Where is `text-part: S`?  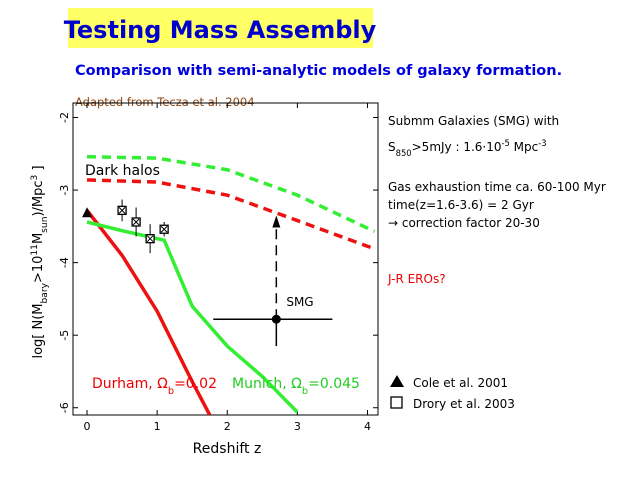 text-part: S is located at coordinates (392, 147).